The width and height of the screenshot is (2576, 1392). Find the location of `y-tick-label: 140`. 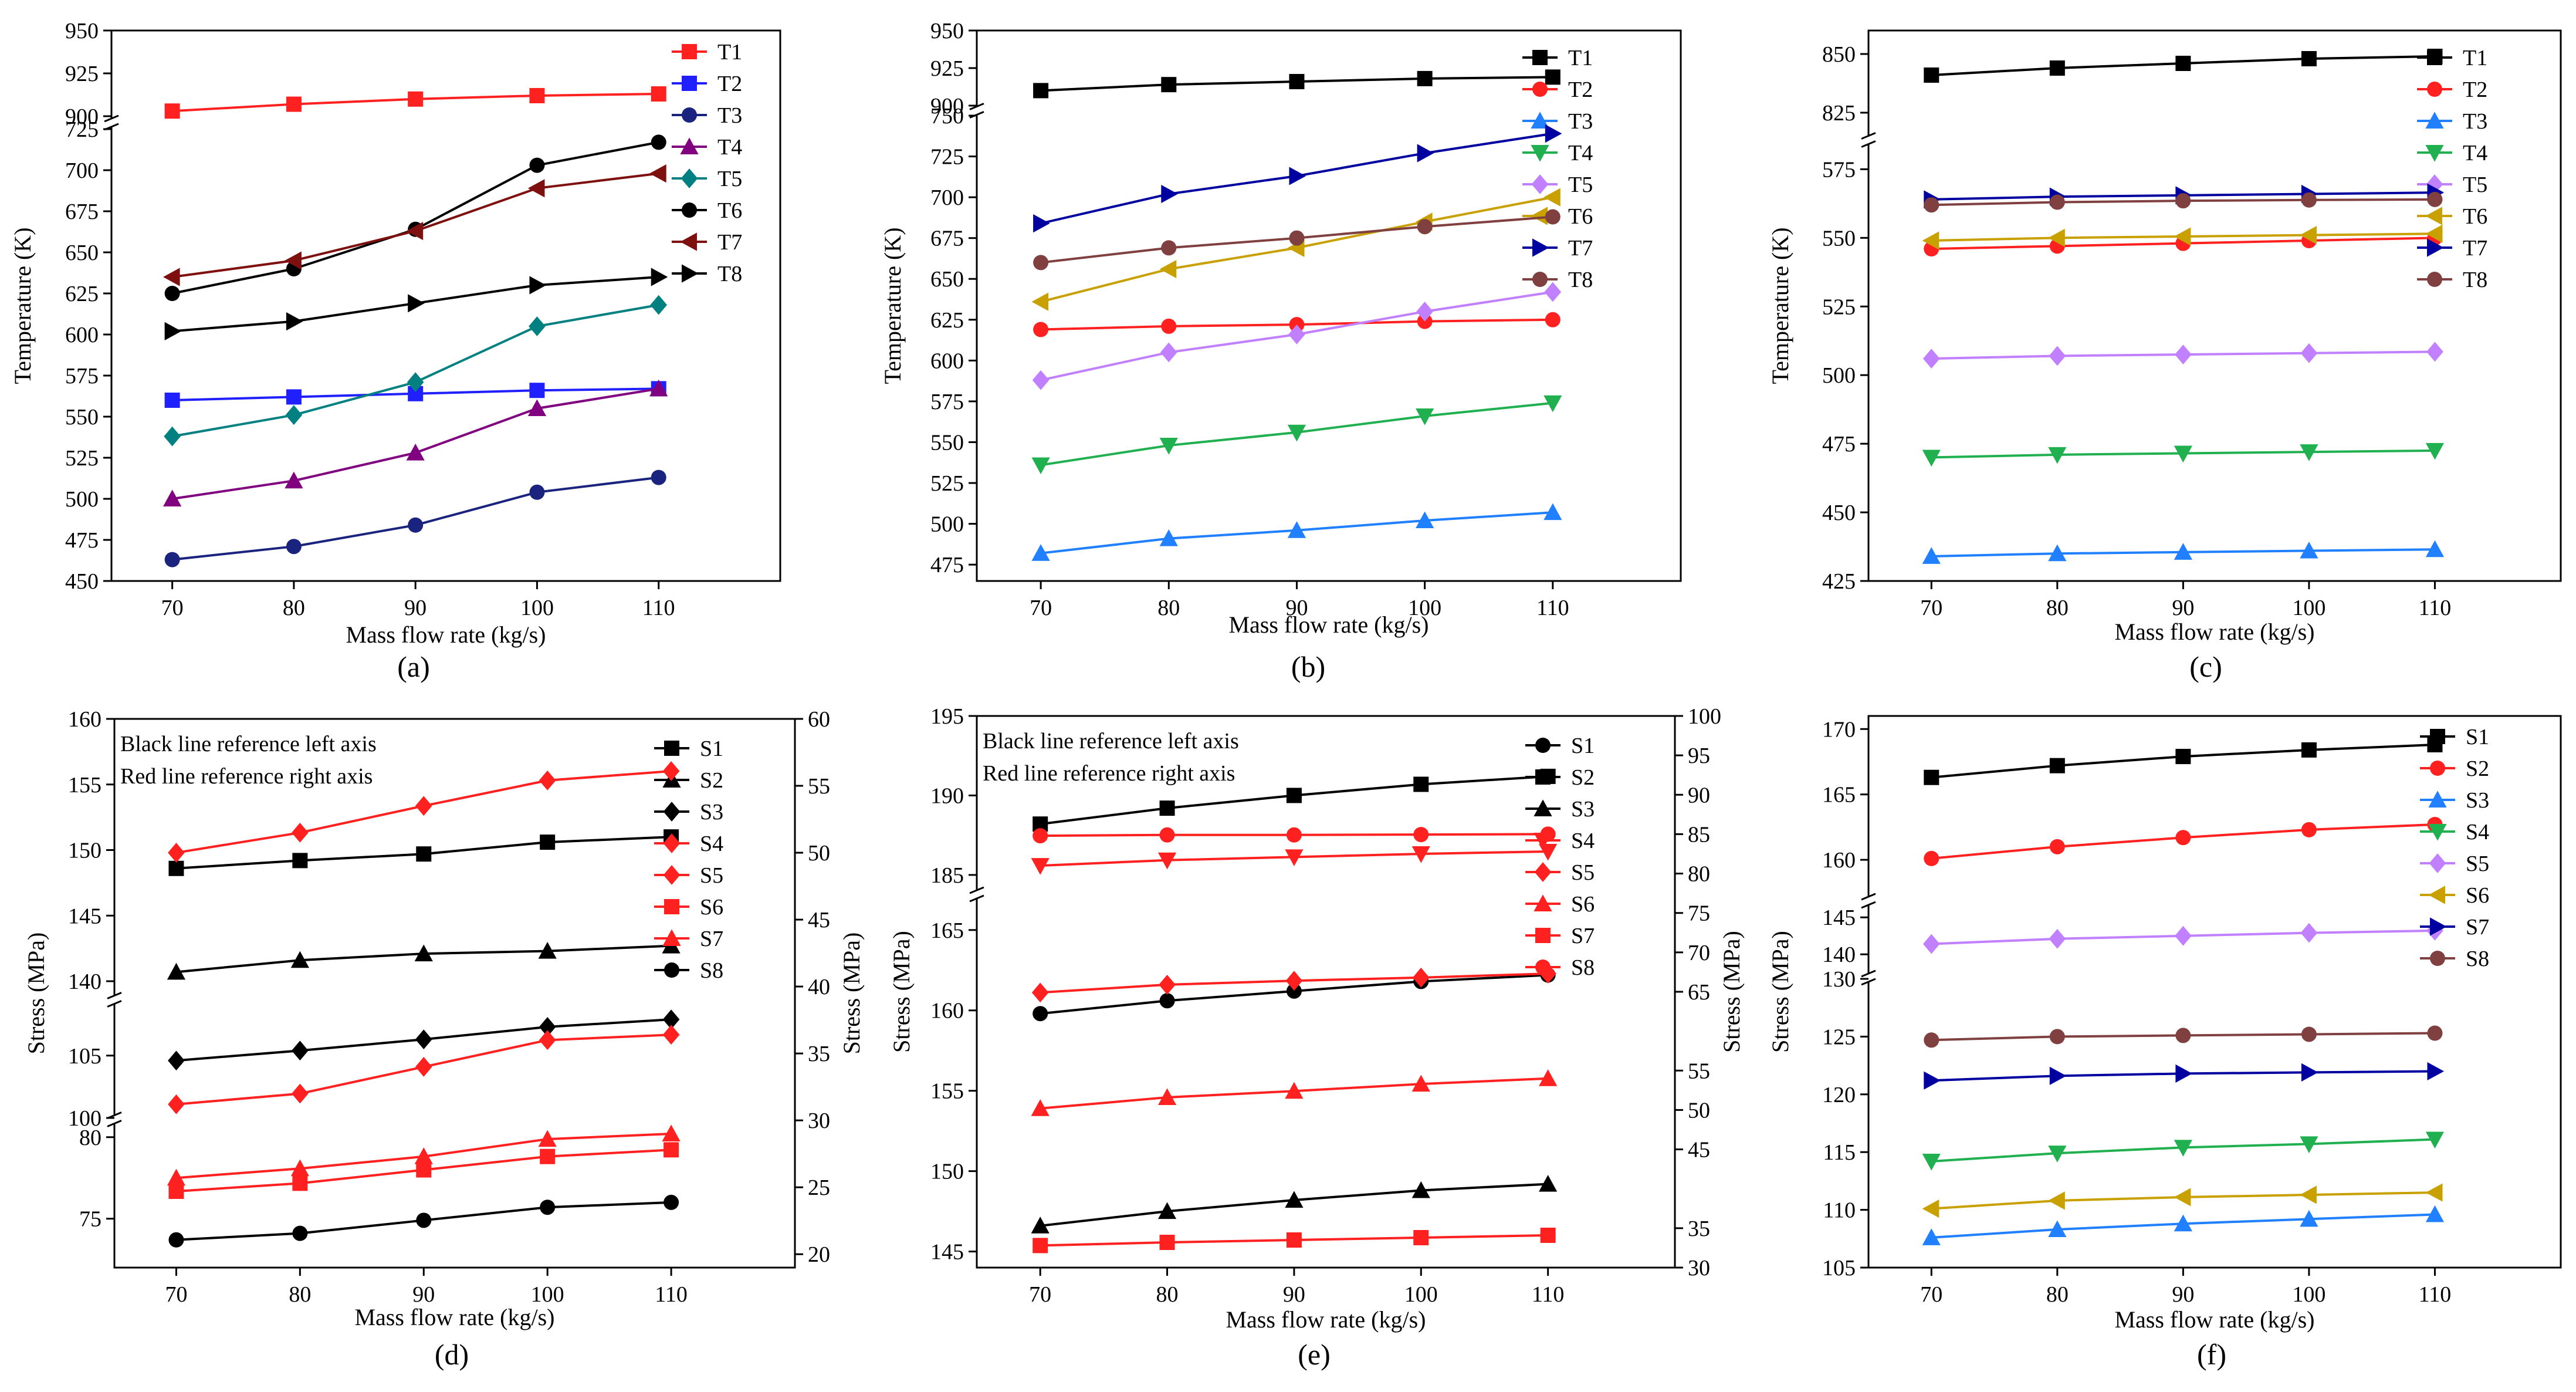

y-tick-label: 140 is located at coordinates (84, 982).